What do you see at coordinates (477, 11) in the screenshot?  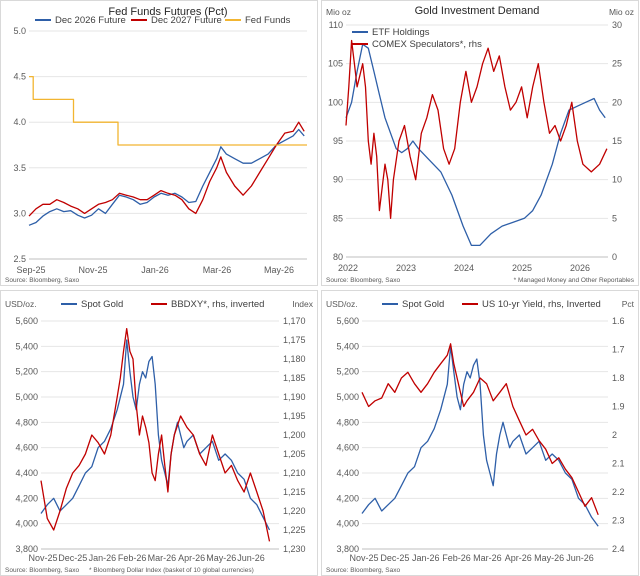 I see `chart-title: Gold Investment Demand` at bounding box center [477, 11].